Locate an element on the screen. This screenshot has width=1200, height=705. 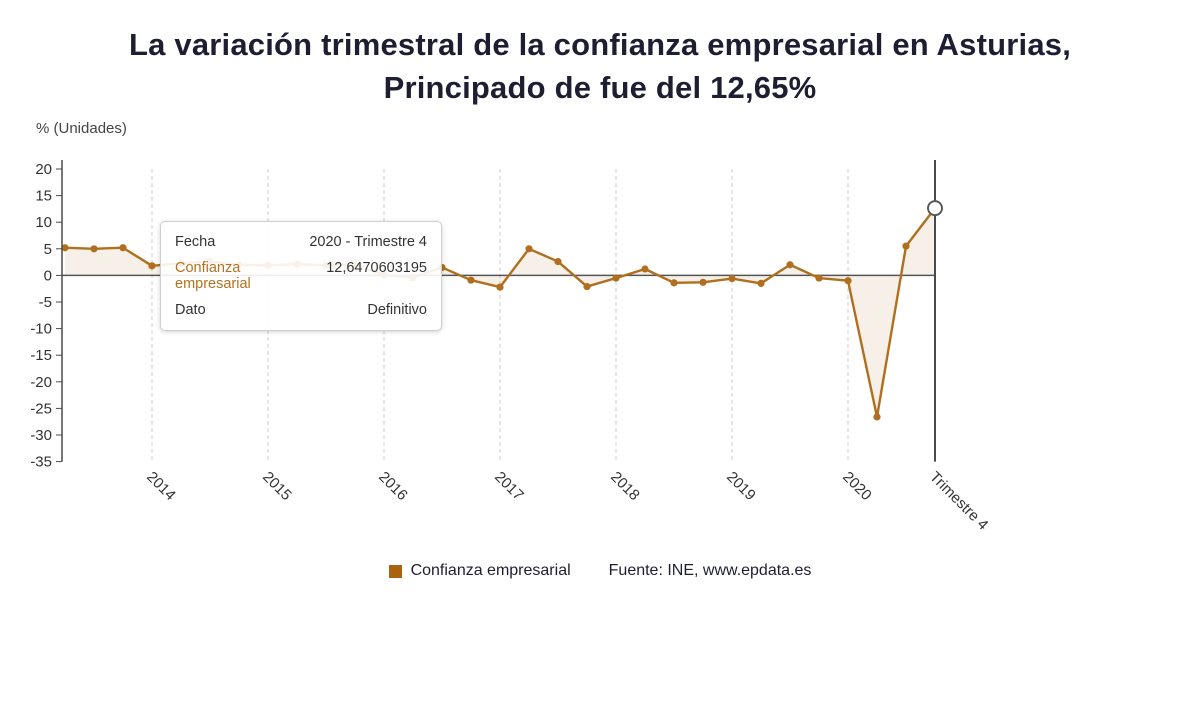
x-tick-label: 2015 is located at coordinates (277, 486).